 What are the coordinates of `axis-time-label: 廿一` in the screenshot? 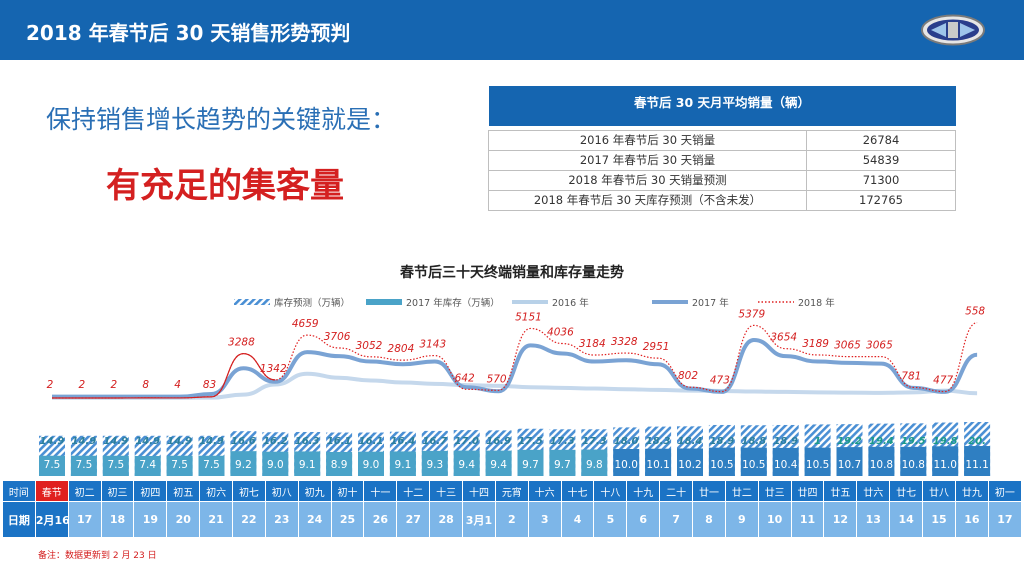 It's located at (709, 491).